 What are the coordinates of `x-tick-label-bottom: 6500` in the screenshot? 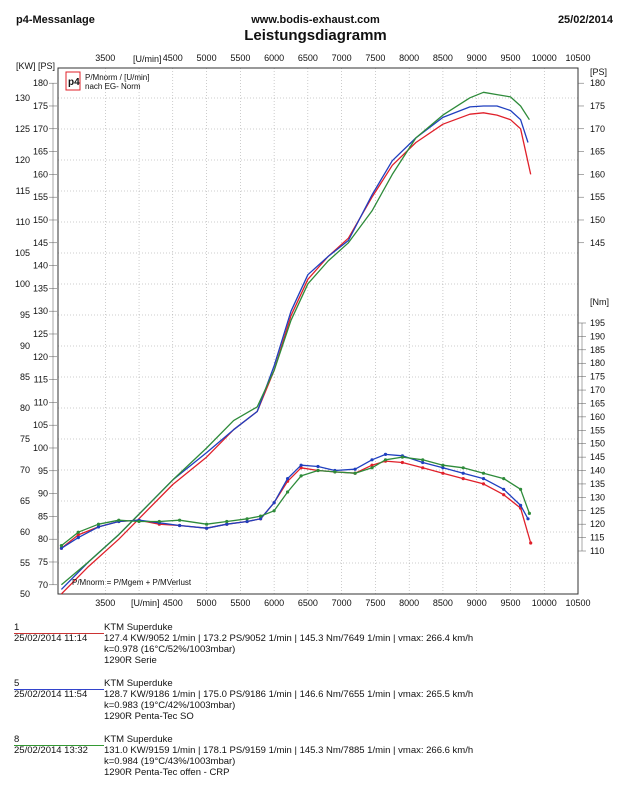 It's located at (308, 603).